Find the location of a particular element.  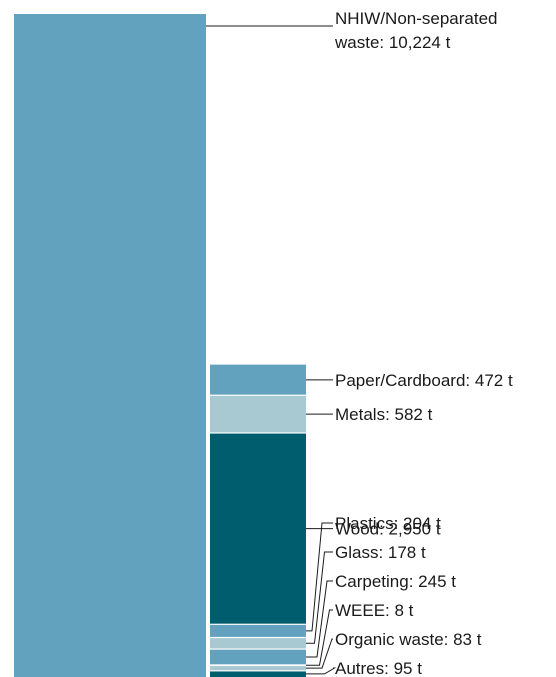

label-plastics: Plastics: 204 t is located at coordinates (388, 523).